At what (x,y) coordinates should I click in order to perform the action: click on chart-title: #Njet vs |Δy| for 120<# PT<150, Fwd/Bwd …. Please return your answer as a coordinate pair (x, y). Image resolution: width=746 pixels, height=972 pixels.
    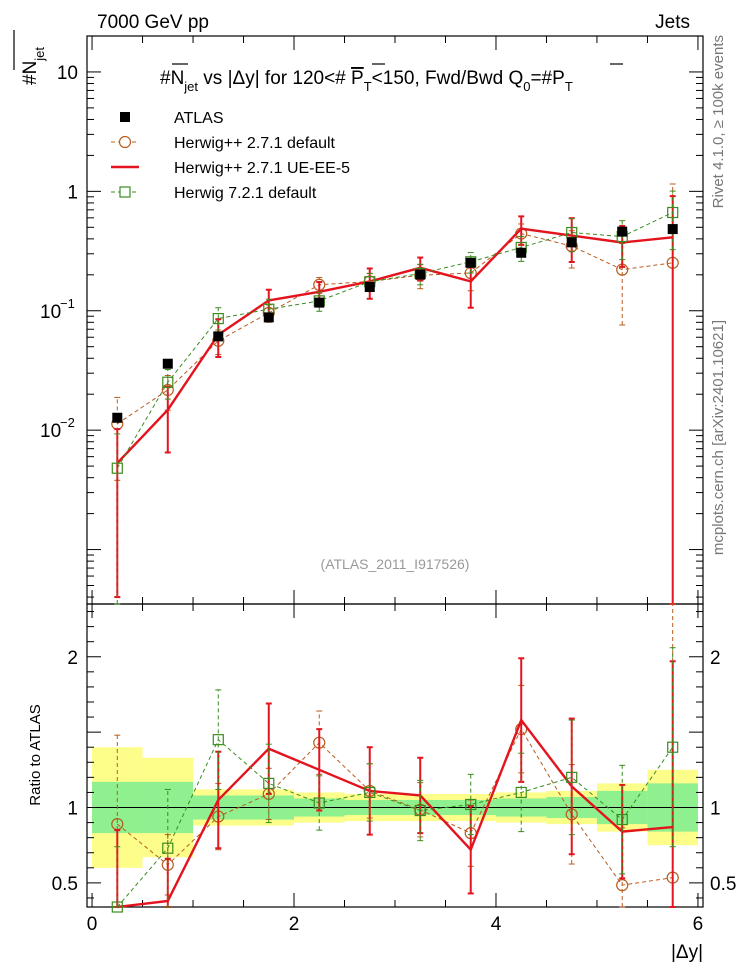
    Looking at the image, I should click on (366, 81).